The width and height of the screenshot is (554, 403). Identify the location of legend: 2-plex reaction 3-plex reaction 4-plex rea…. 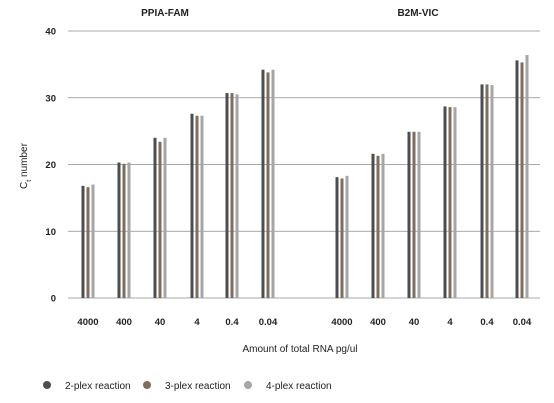
(187, 386).